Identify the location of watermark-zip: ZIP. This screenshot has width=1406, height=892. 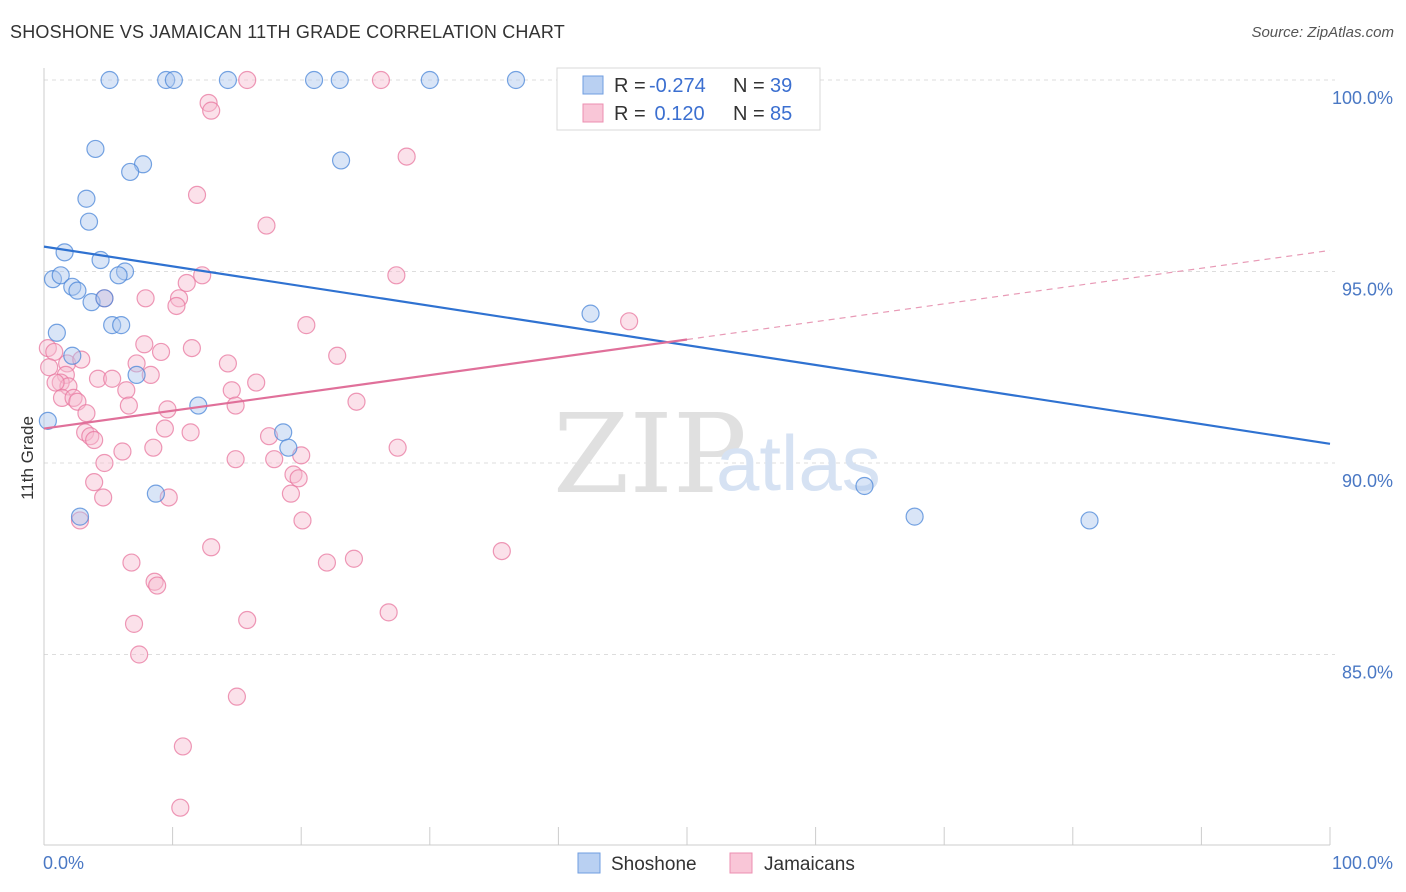
(650, 454).